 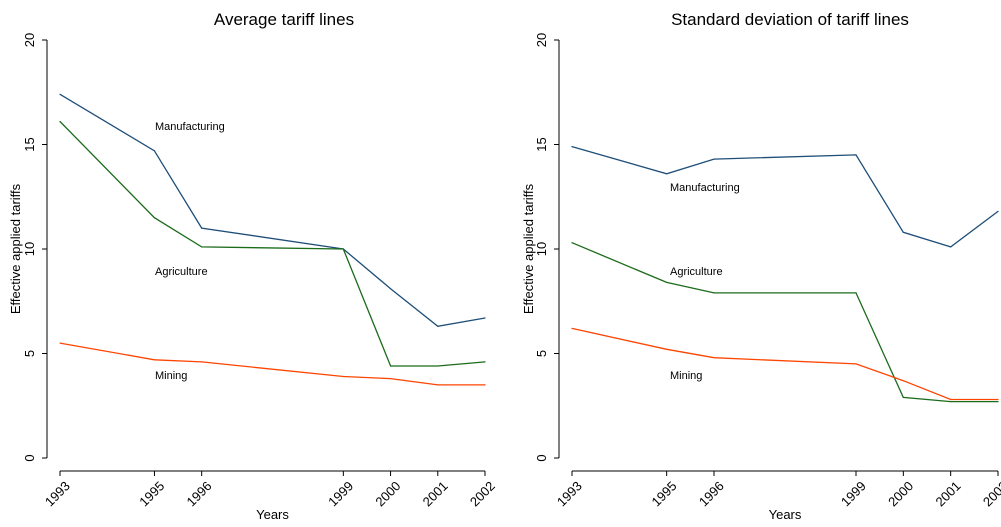 I want to click on series-line-manufacturing, so click(x=785, y=196).